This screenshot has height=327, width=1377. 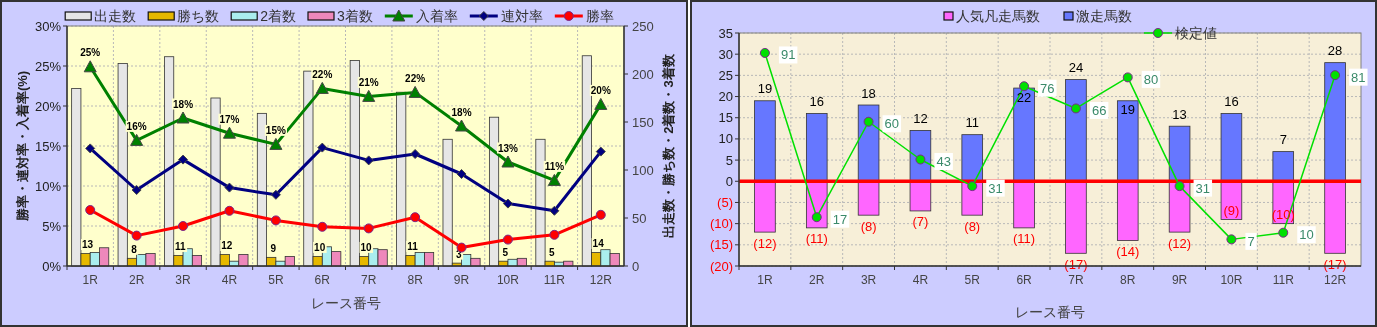 I want to click on y-tick-label: 35, so click(x=725, y=33).